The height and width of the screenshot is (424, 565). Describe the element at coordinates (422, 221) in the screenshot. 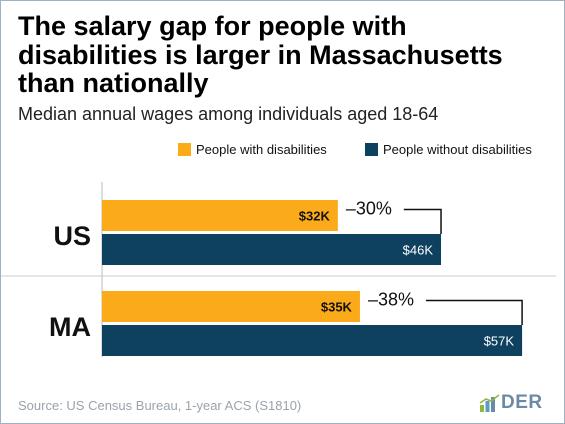

I see `gap-bracket-us` at that location.